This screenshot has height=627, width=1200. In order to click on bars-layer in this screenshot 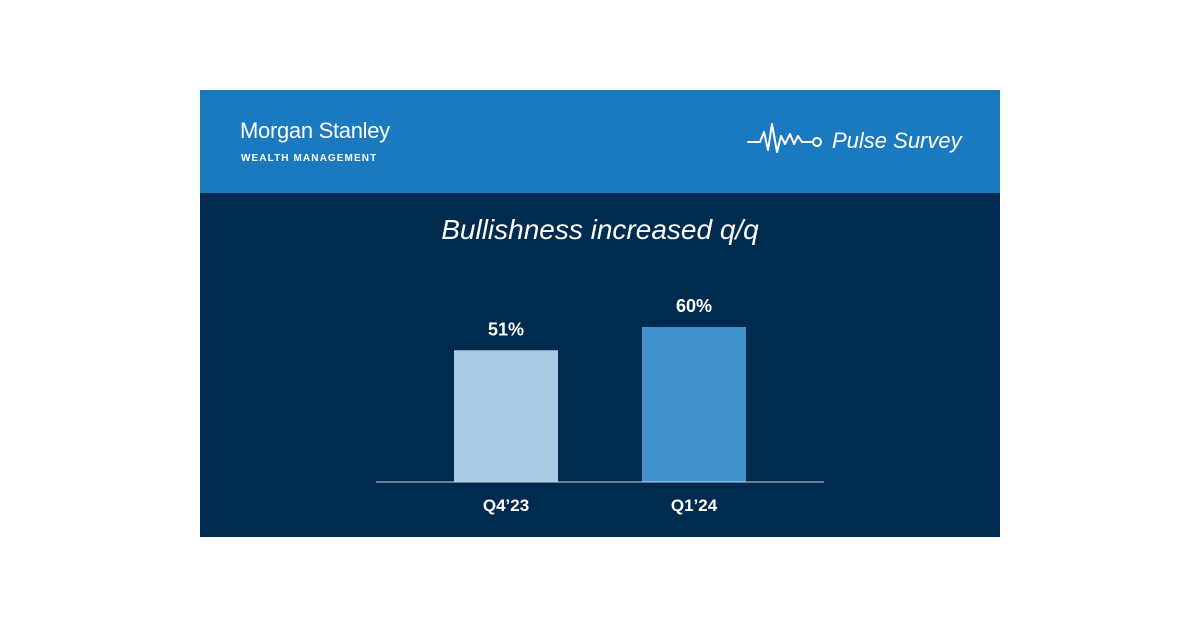, I will do `click(600, 404)`.